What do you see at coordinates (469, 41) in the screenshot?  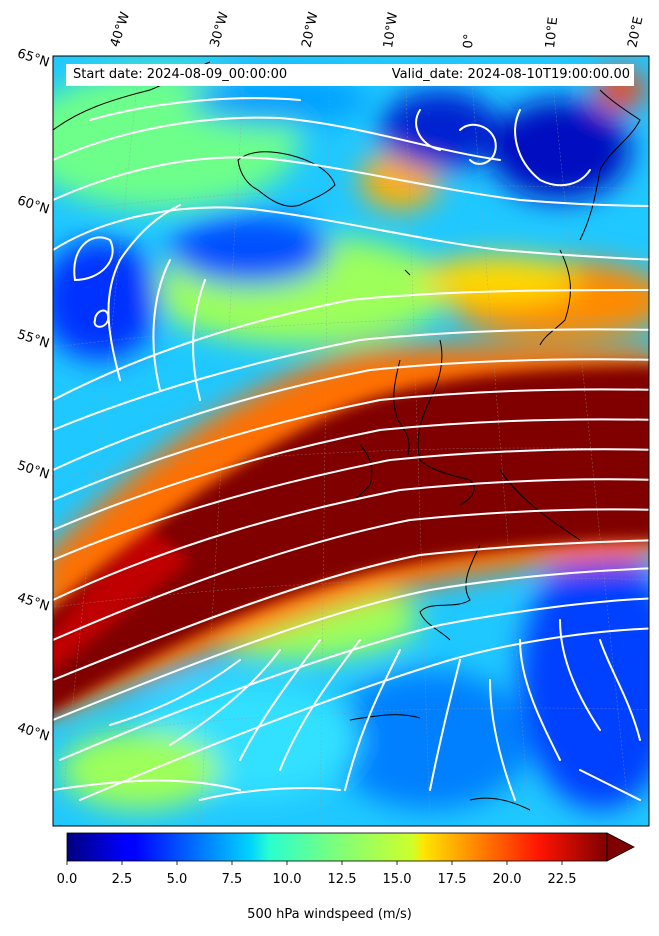 I see `lon-label-0: 0°` at bounding box center [469, 41].